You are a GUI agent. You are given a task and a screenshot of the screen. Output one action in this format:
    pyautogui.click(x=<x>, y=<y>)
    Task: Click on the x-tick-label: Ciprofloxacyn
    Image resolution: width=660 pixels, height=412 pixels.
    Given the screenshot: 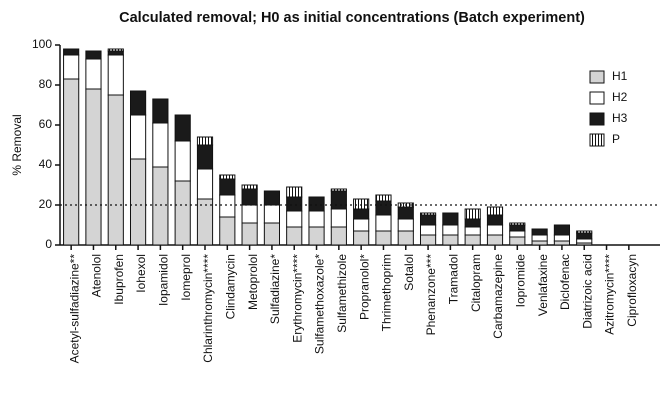 What is the action you would take?
    pyautogui.click(x=632, y=290)
    